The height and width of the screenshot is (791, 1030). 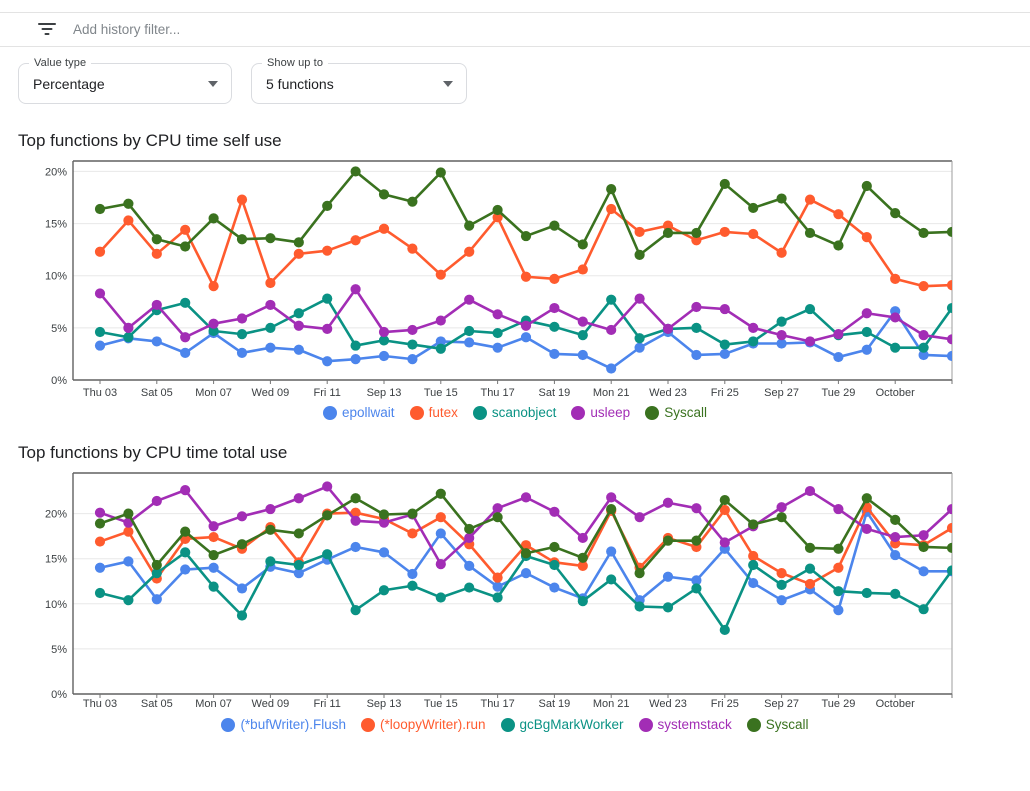 I want to click on legend-item: systemstack, so click(x=685, y=724).